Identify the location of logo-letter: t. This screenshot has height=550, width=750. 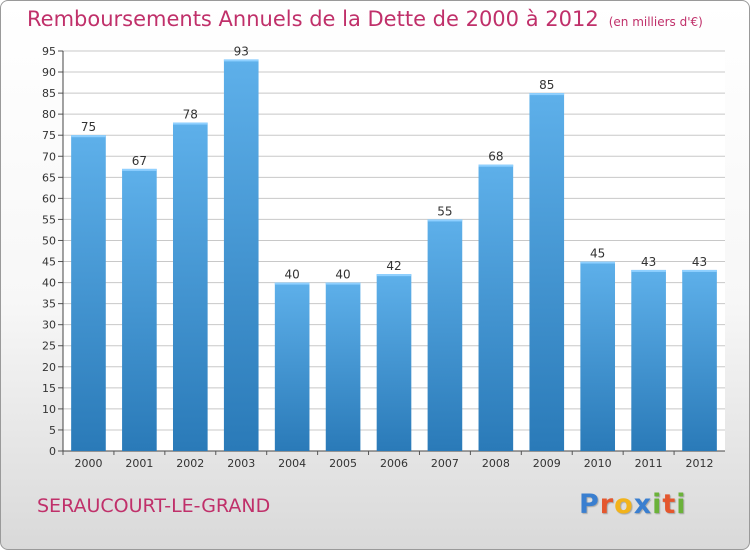
(669, 504).